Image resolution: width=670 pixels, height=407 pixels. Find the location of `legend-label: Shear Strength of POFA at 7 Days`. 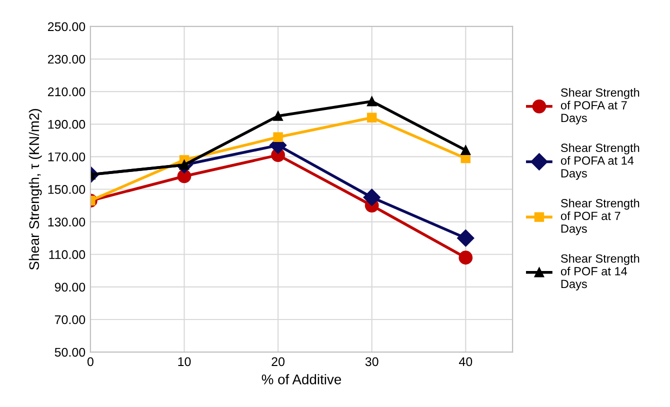

legend-label: Shear Strength of POFA at 7 Days is located at coordinates (600, 106).